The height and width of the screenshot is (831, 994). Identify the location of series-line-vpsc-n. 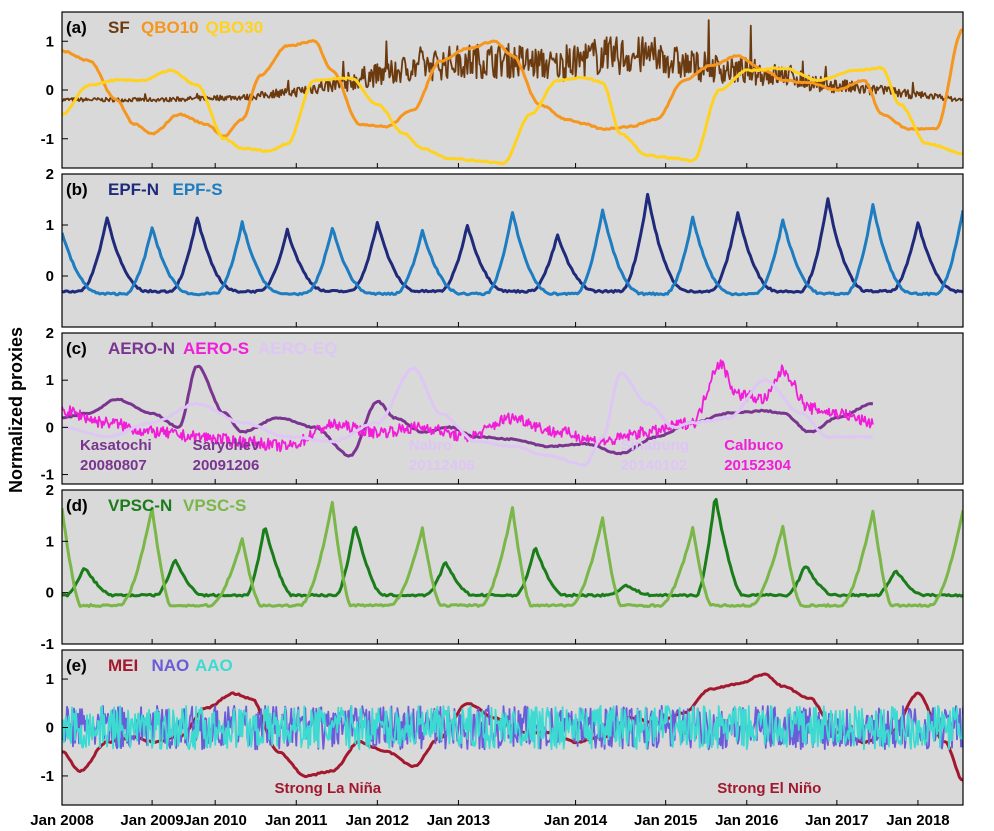
(512, 547).